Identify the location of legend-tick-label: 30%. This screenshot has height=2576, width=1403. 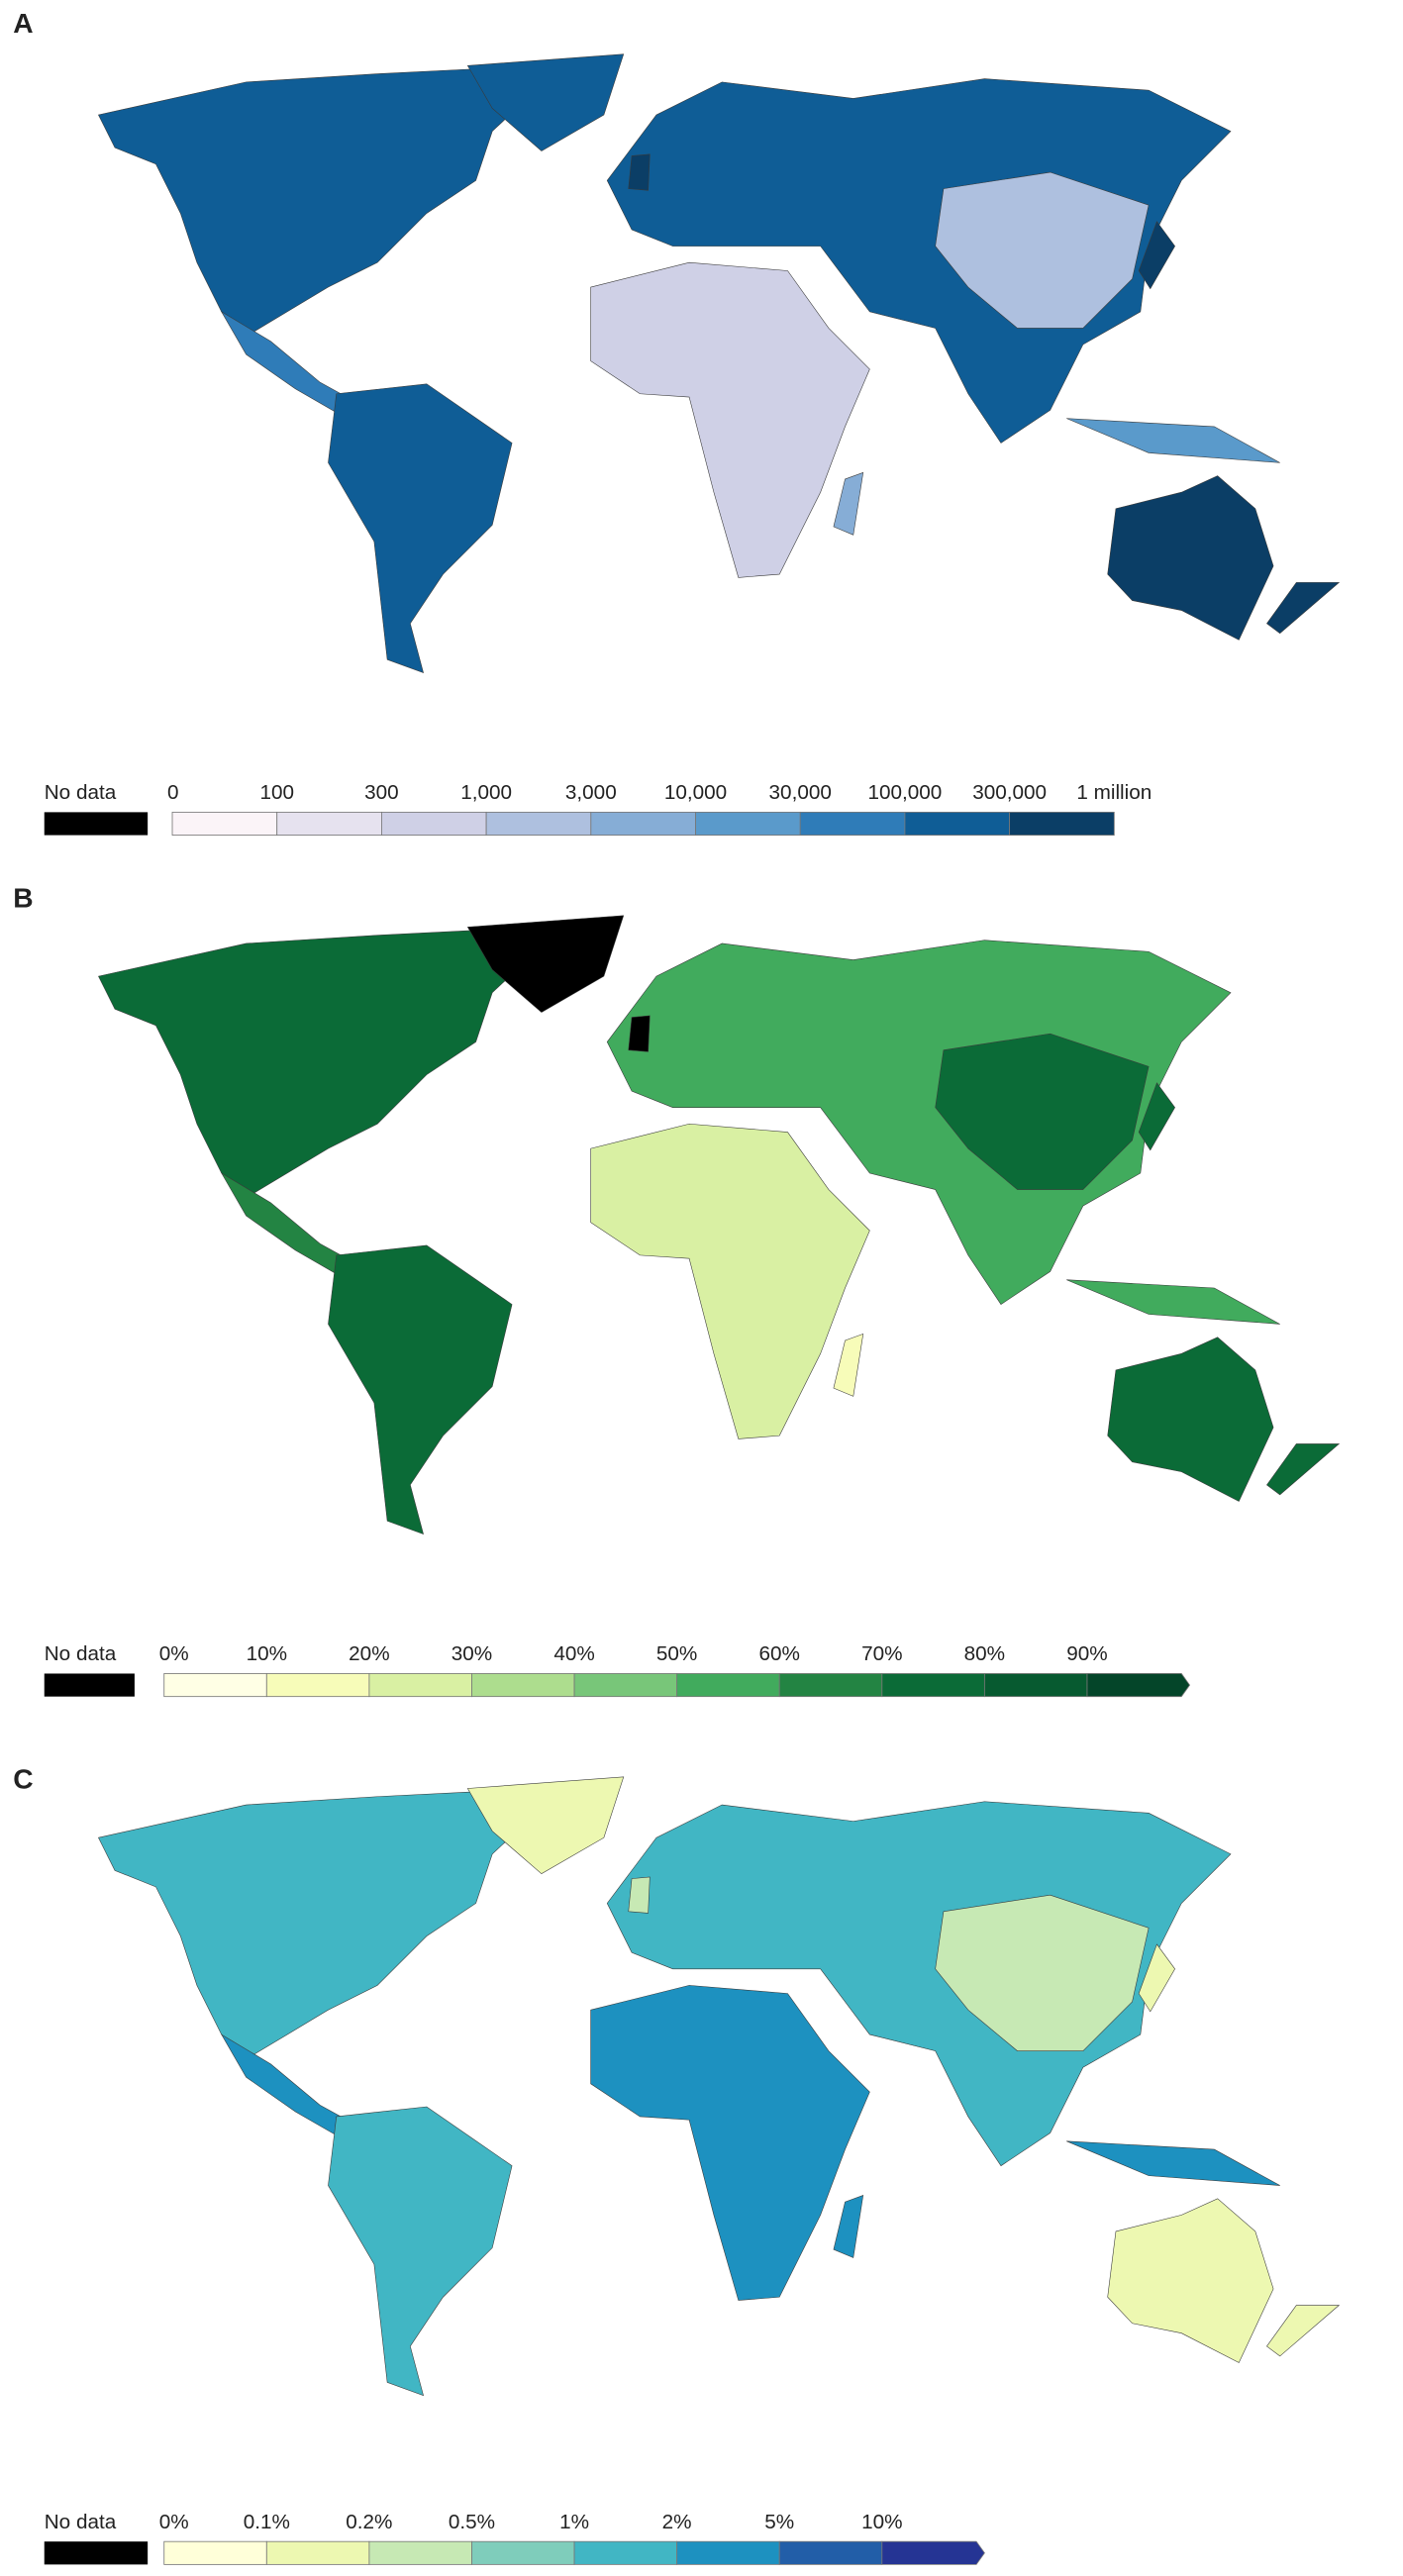
(471, 1653).